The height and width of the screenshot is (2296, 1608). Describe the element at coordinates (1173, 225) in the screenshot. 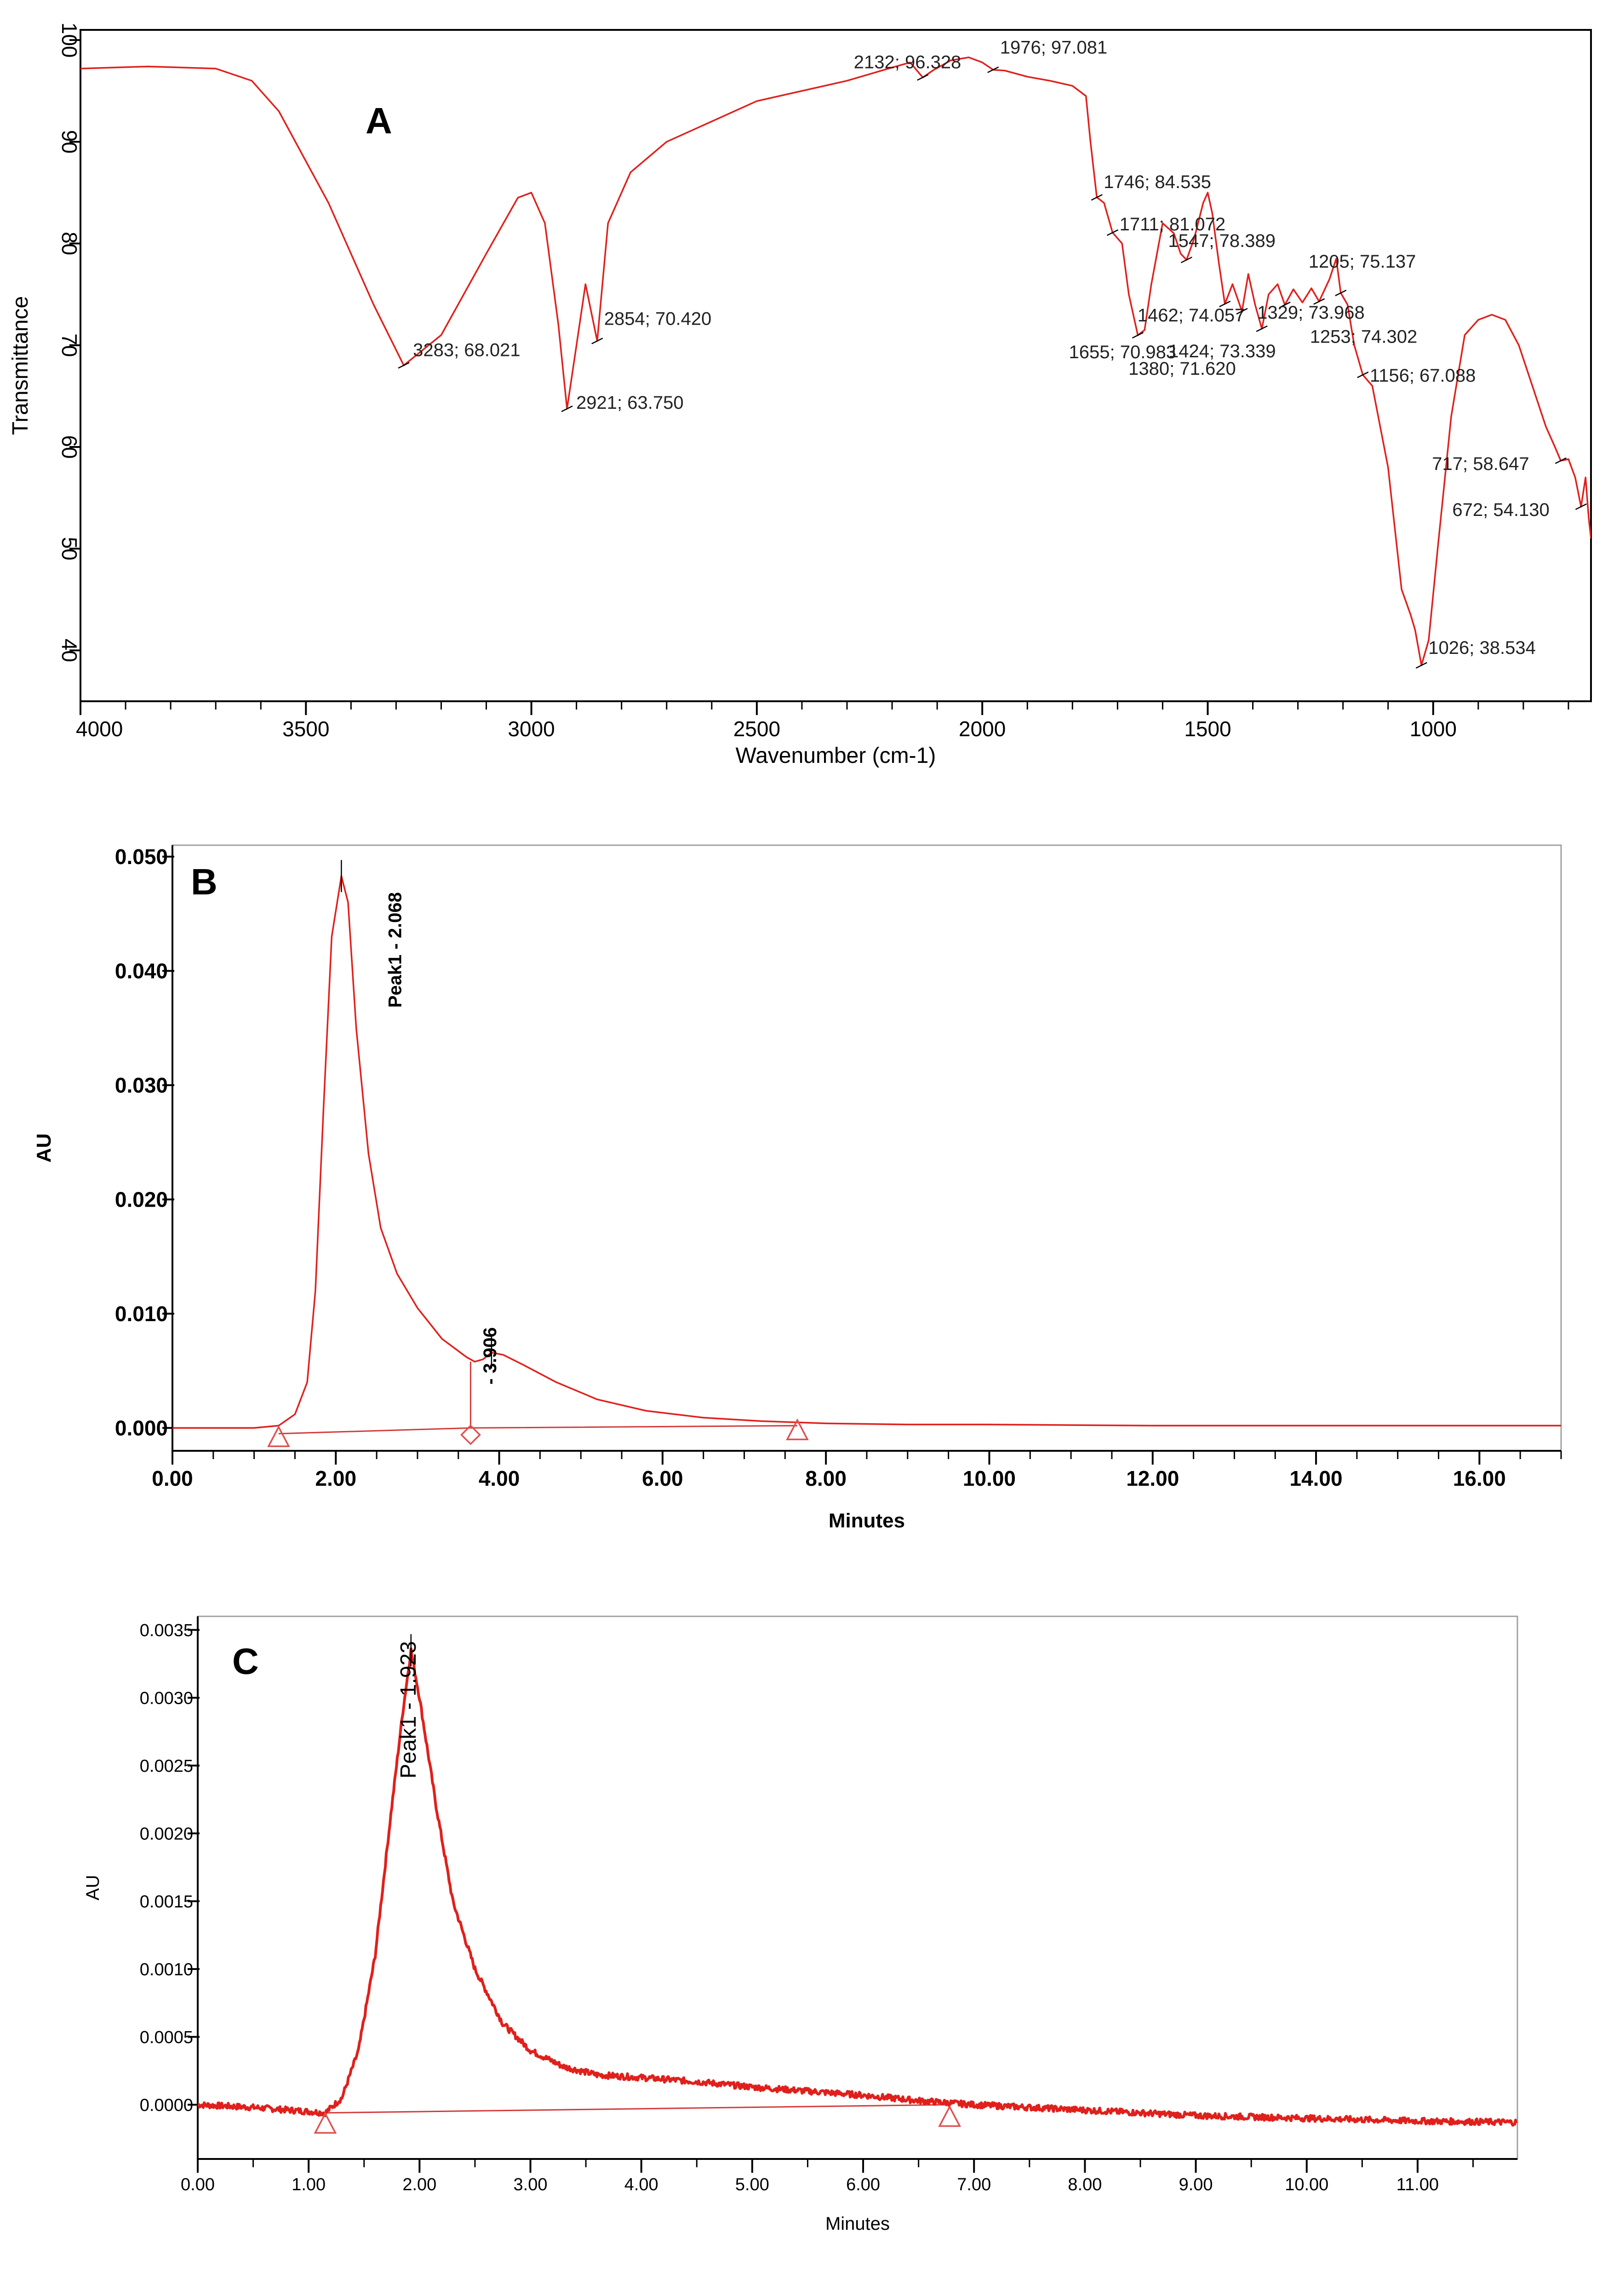

I see `peak-annotation: 1711; 81.072` at that location.